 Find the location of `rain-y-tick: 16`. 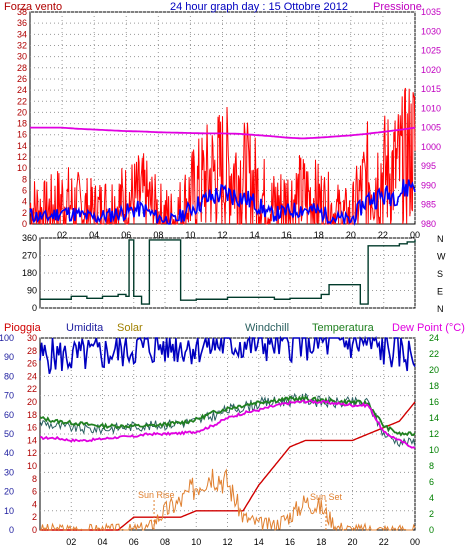

rain-y-tick: 16 is located at coordinates (32, 428).